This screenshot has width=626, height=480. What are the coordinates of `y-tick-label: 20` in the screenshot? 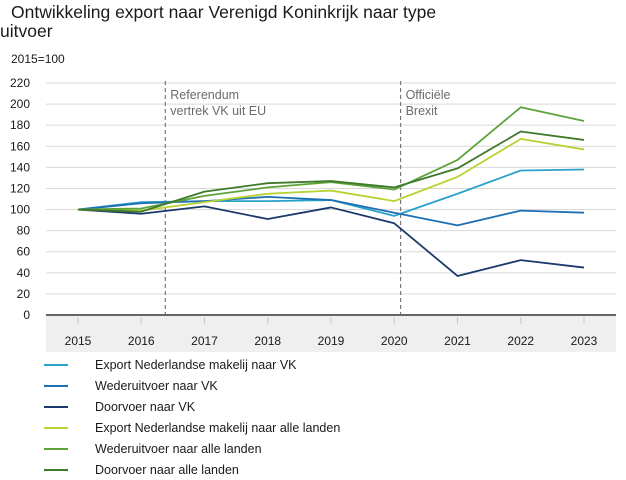 It's located at (24, 294).